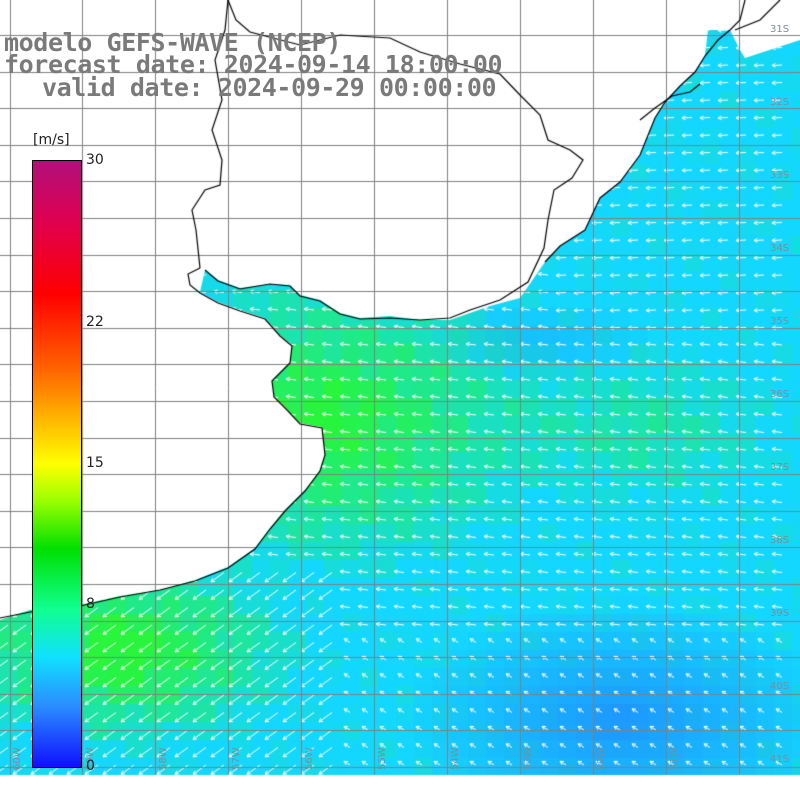 The height and width of the screenshot is (800, 800). I want to click on colorbar-tick: 22, so click(95, 321).